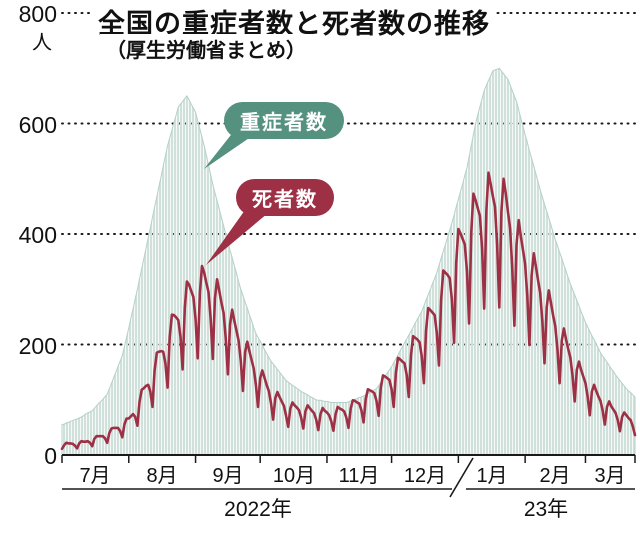  Describe the element at coordinates (285, 197) in the screenshot. I see `deaths-legend-pill: 死者数` at that location.